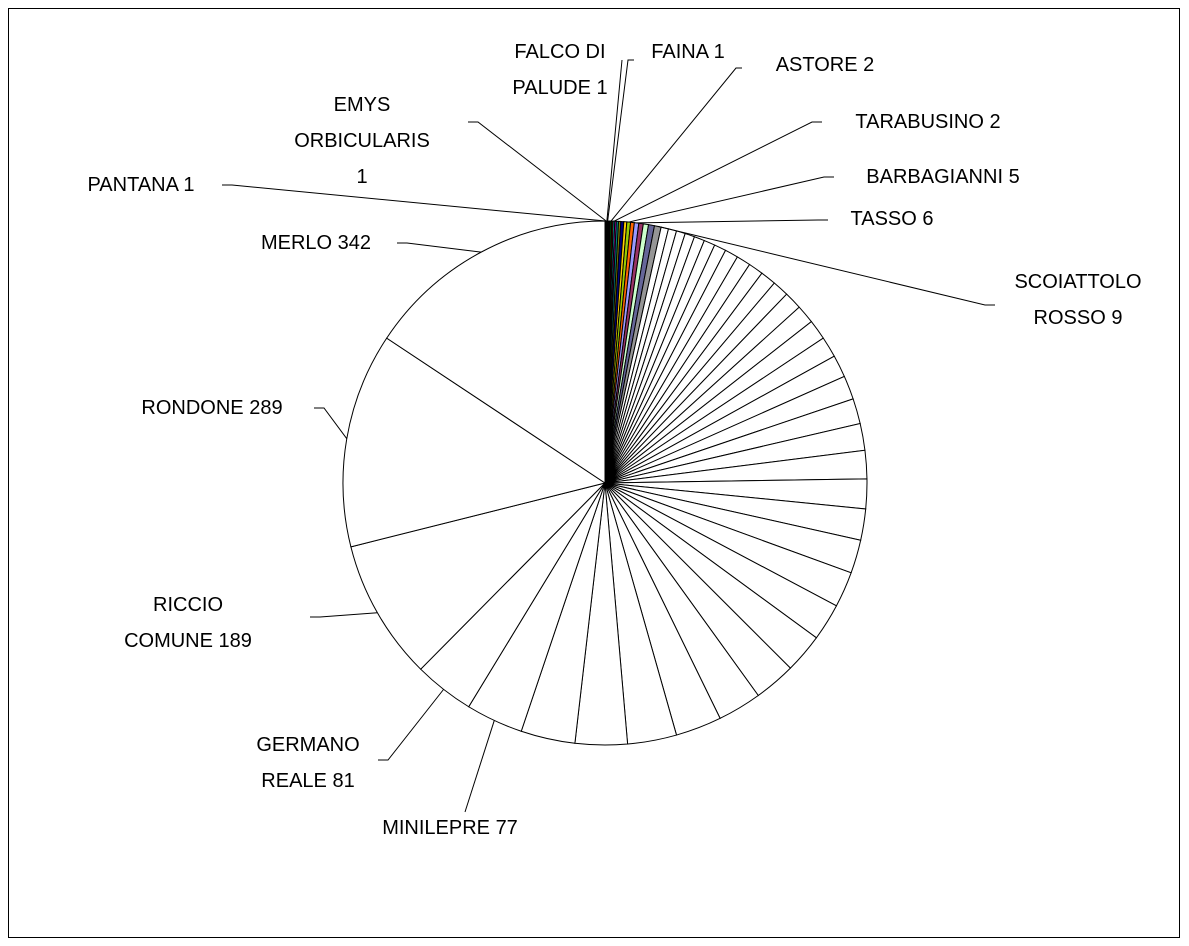 Image resolution: width=1189 pixels, height=946 pixels. Describe the element at coordinates (928, 219) in the screenshot. I see `value-label: 6` at that location.